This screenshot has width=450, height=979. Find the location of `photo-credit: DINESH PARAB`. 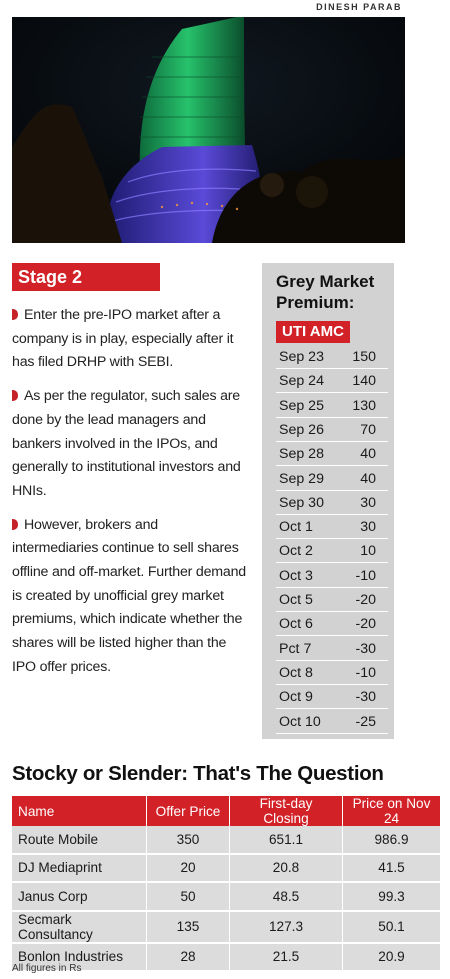

photo-credit: DINESH PARAB is located at coordinates (359, 7).